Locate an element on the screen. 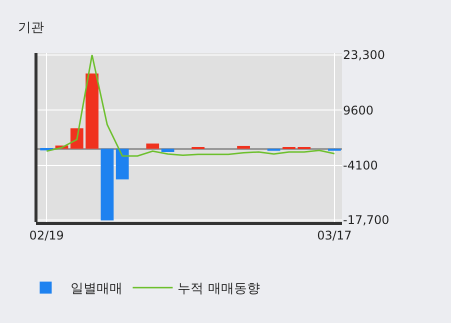 The height and width of the screenshot is (323, 451). x-tick-label: 03/17 is located at coordinates (334, 235).